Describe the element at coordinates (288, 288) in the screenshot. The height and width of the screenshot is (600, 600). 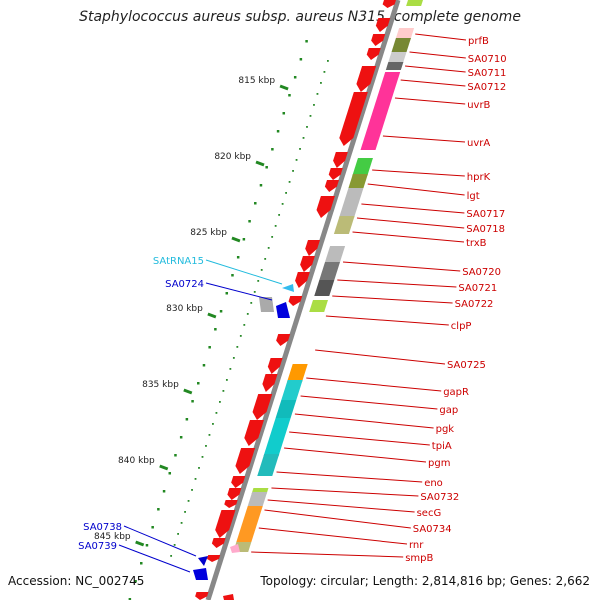
I see `trna-marker` at that location.